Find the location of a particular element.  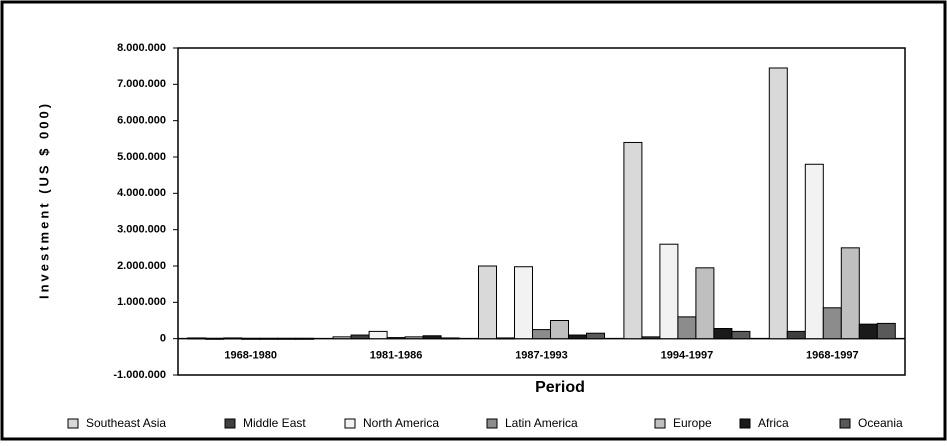

legend-label: Africa is located at coordinates (773, 423).